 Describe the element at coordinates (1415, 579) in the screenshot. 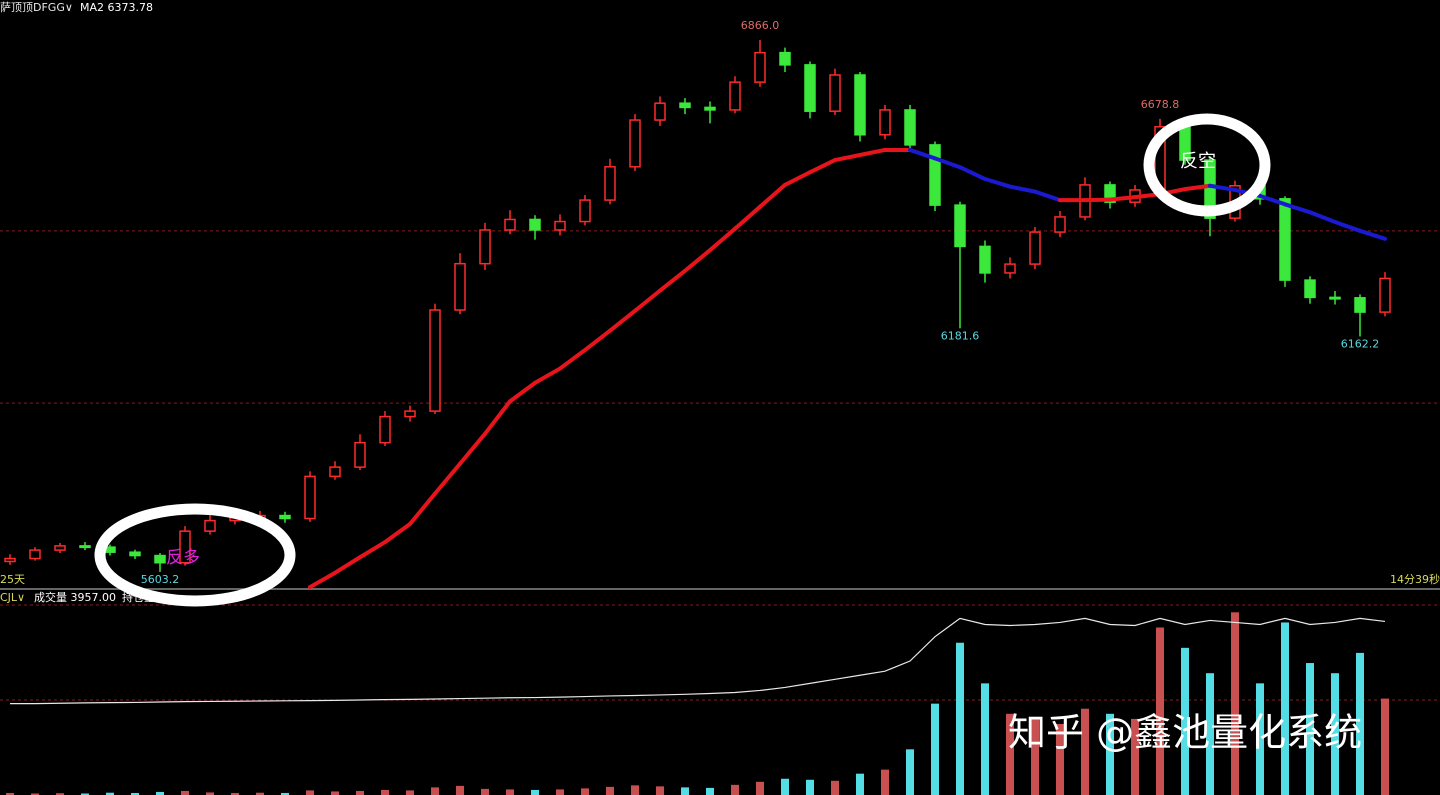

I see `time-label: 14分39秒` at that location.